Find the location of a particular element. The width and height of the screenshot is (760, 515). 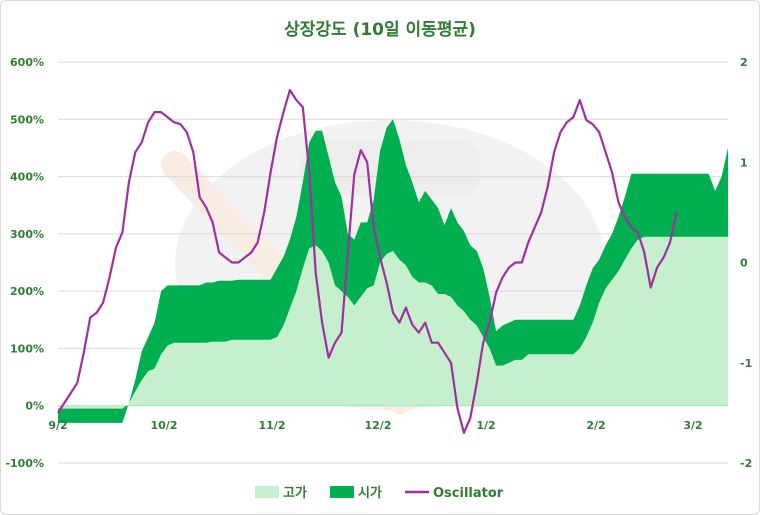

legend-item: 고가 is located at coordinates (281, 493).